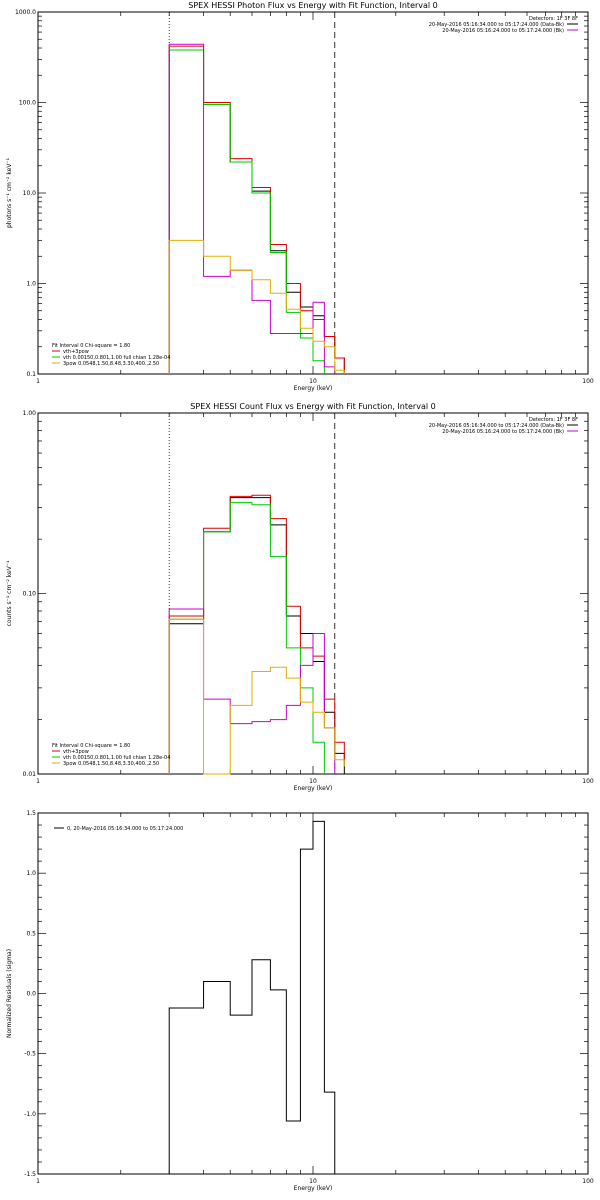 This screenshot has width=600, height=1200. What do you see at coordinates (9, 993) in the screenshot?
I see `y-axis-label: Normalized Residuals (sigma)` at bounding box center [9, 993].